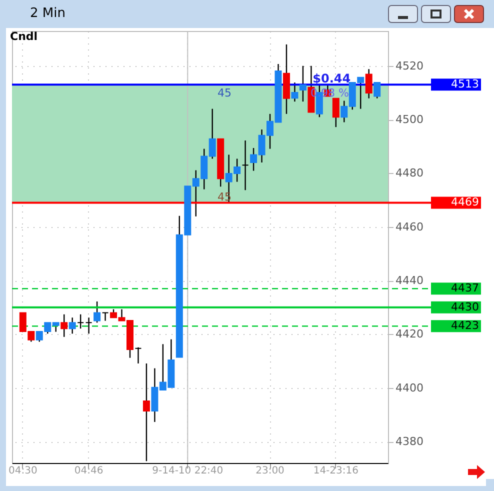 This screenshot has height=491, width=494. I want to click on y-tick-label: 4480, so click(410, 173).